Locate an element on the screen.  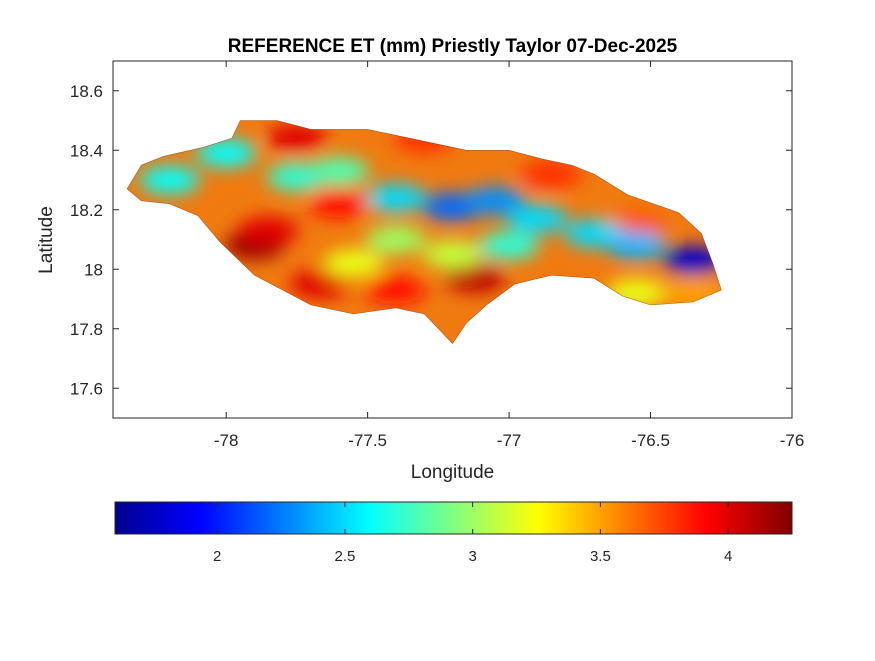
y-tick-label: 18 is located at coordinates (93, 269).